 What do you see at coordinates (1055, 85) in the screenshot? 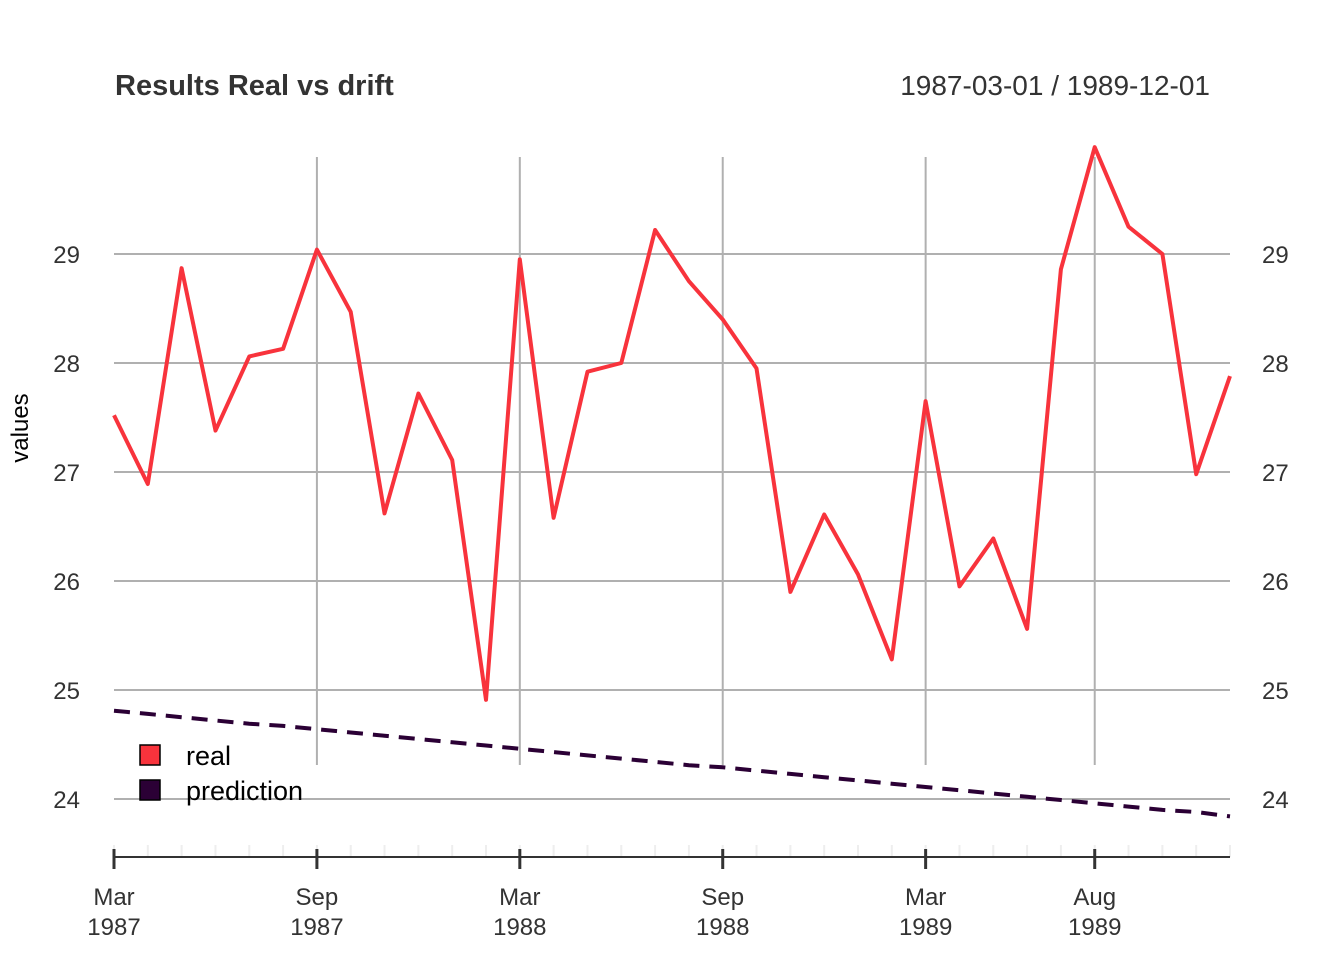
I see `date-range-label: 1987-03-01 / 1989-12-01` at bounding box center [1055, 85].